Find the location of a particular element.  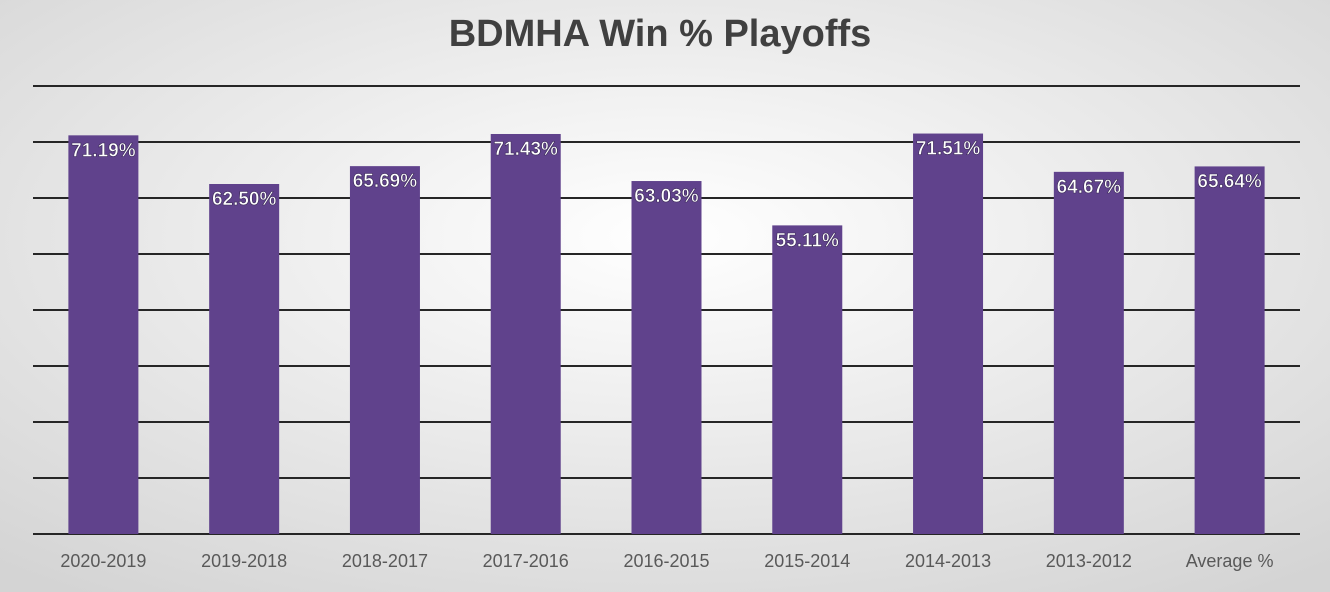

x-tick-label: 2020-2019 is located at coordinates (103, 561).